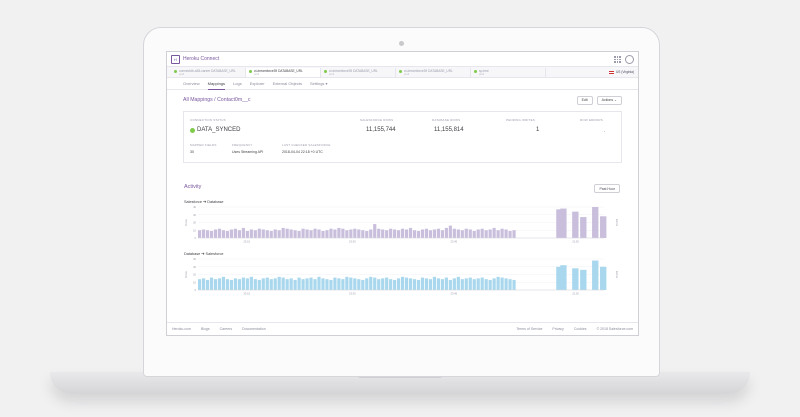  Describe the element at coordinates (607, 188) in the screenshot. I see `time-range-select: Past Hour` at that location.